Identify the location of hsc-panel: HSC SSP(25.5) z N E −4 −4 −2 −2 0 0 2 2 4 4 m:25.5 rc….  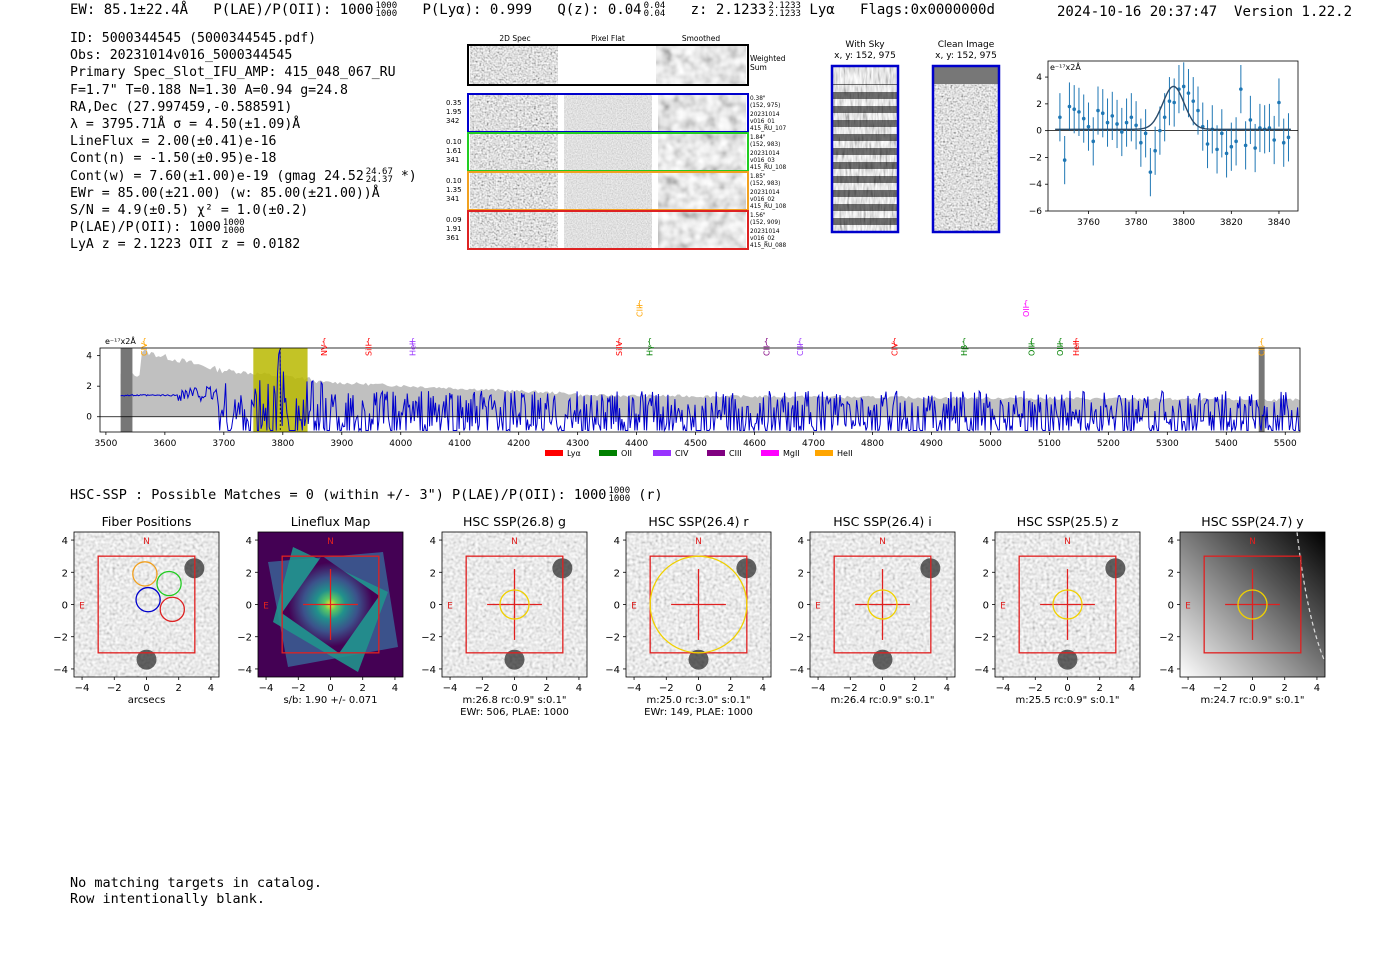
(1057, 610).